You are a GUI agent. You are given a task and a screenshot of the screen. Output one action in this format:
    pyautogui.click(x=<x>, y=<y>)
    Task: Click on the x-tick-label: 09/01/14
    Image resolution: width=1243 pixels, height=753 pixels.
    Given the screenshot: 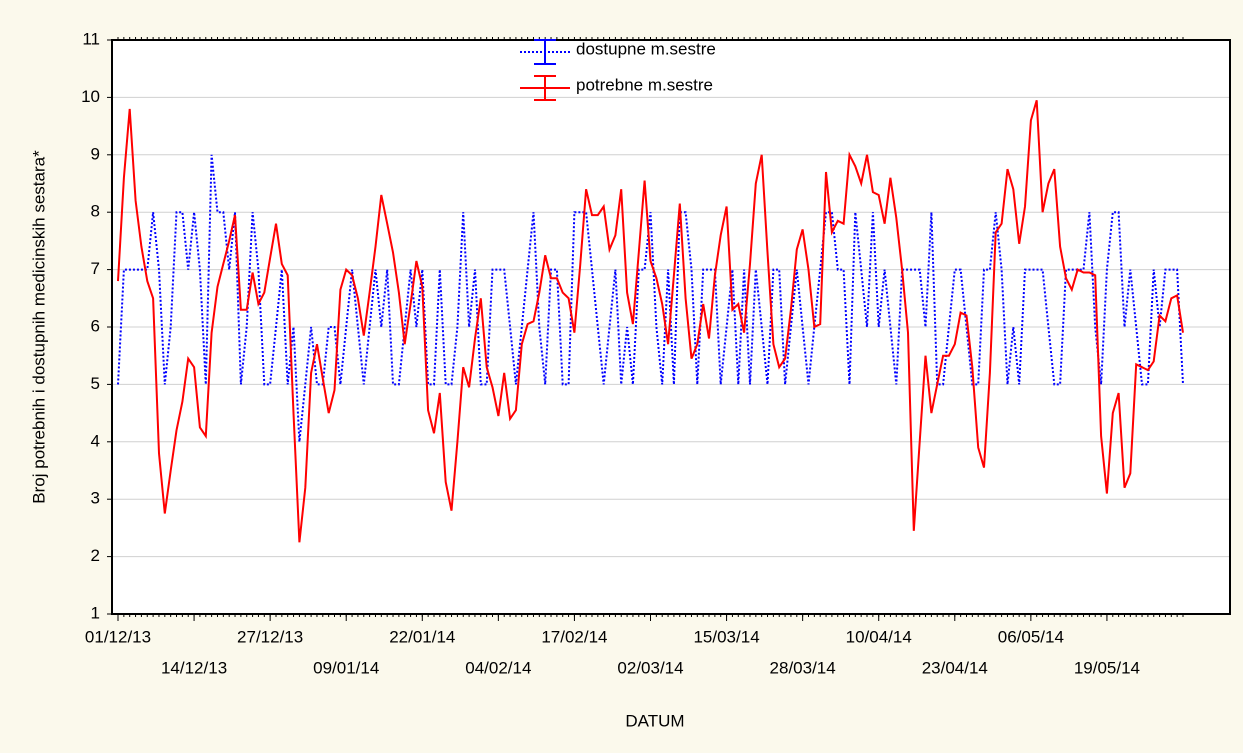 What is the action you would take?
    pyautogui.click(x=346, y=667)
    